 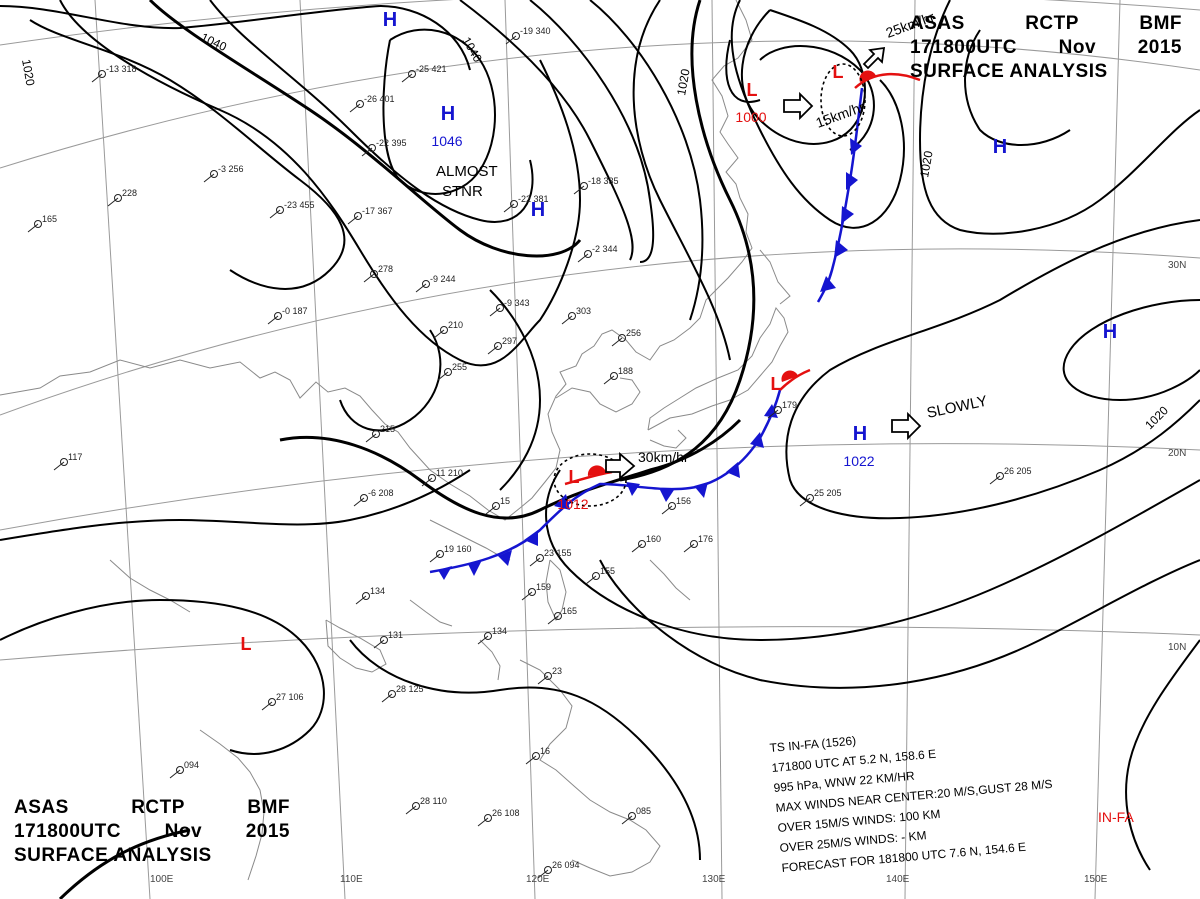 I want to click on station-value: 165, so click(x=49, y=219).